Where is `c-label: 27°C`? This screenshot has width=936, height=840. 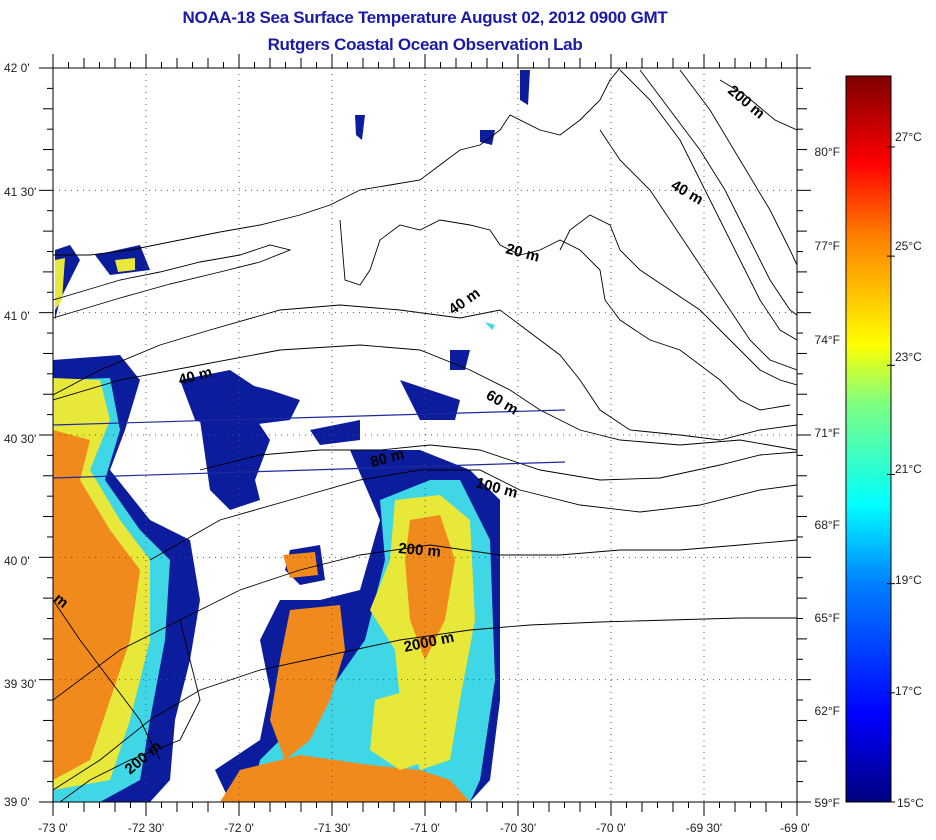 c-label: 27°C is located at coordinates (908, 137).